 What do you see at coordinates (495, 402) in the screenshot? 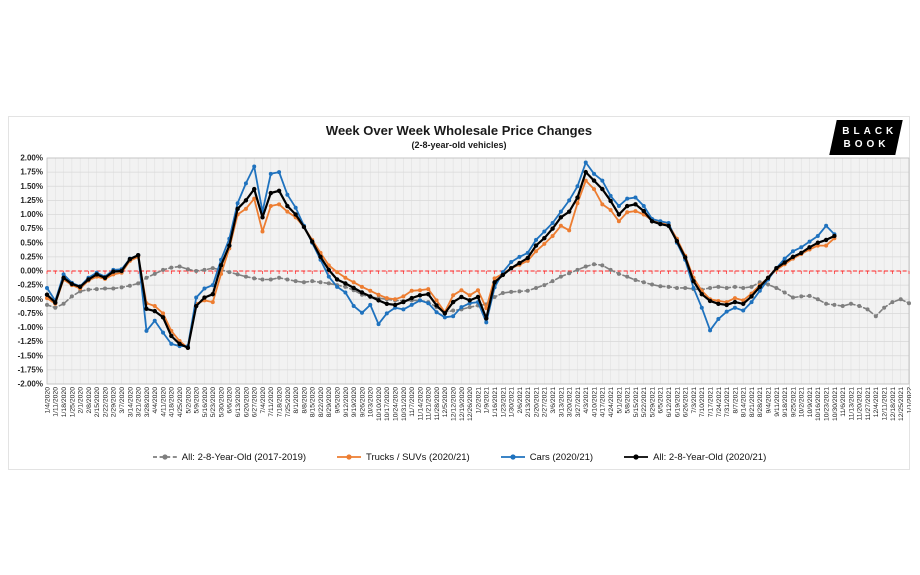
I see `x-axis-date-label: 1/16/2021` at bounding box center [495, 402].